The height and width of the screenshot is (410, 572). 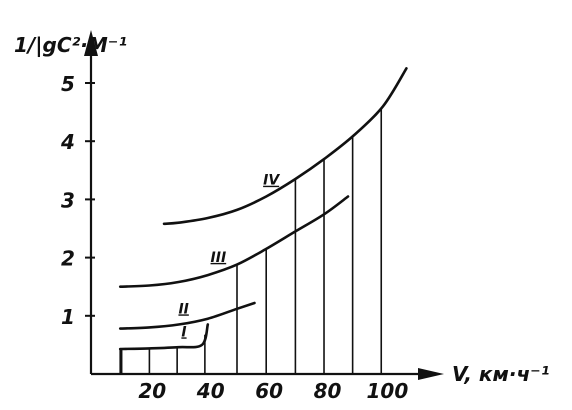 What do you see at coordinates (152, 391) in the screenshot?
I see `x-tick-label: 20` at bounding box center [152, 391].